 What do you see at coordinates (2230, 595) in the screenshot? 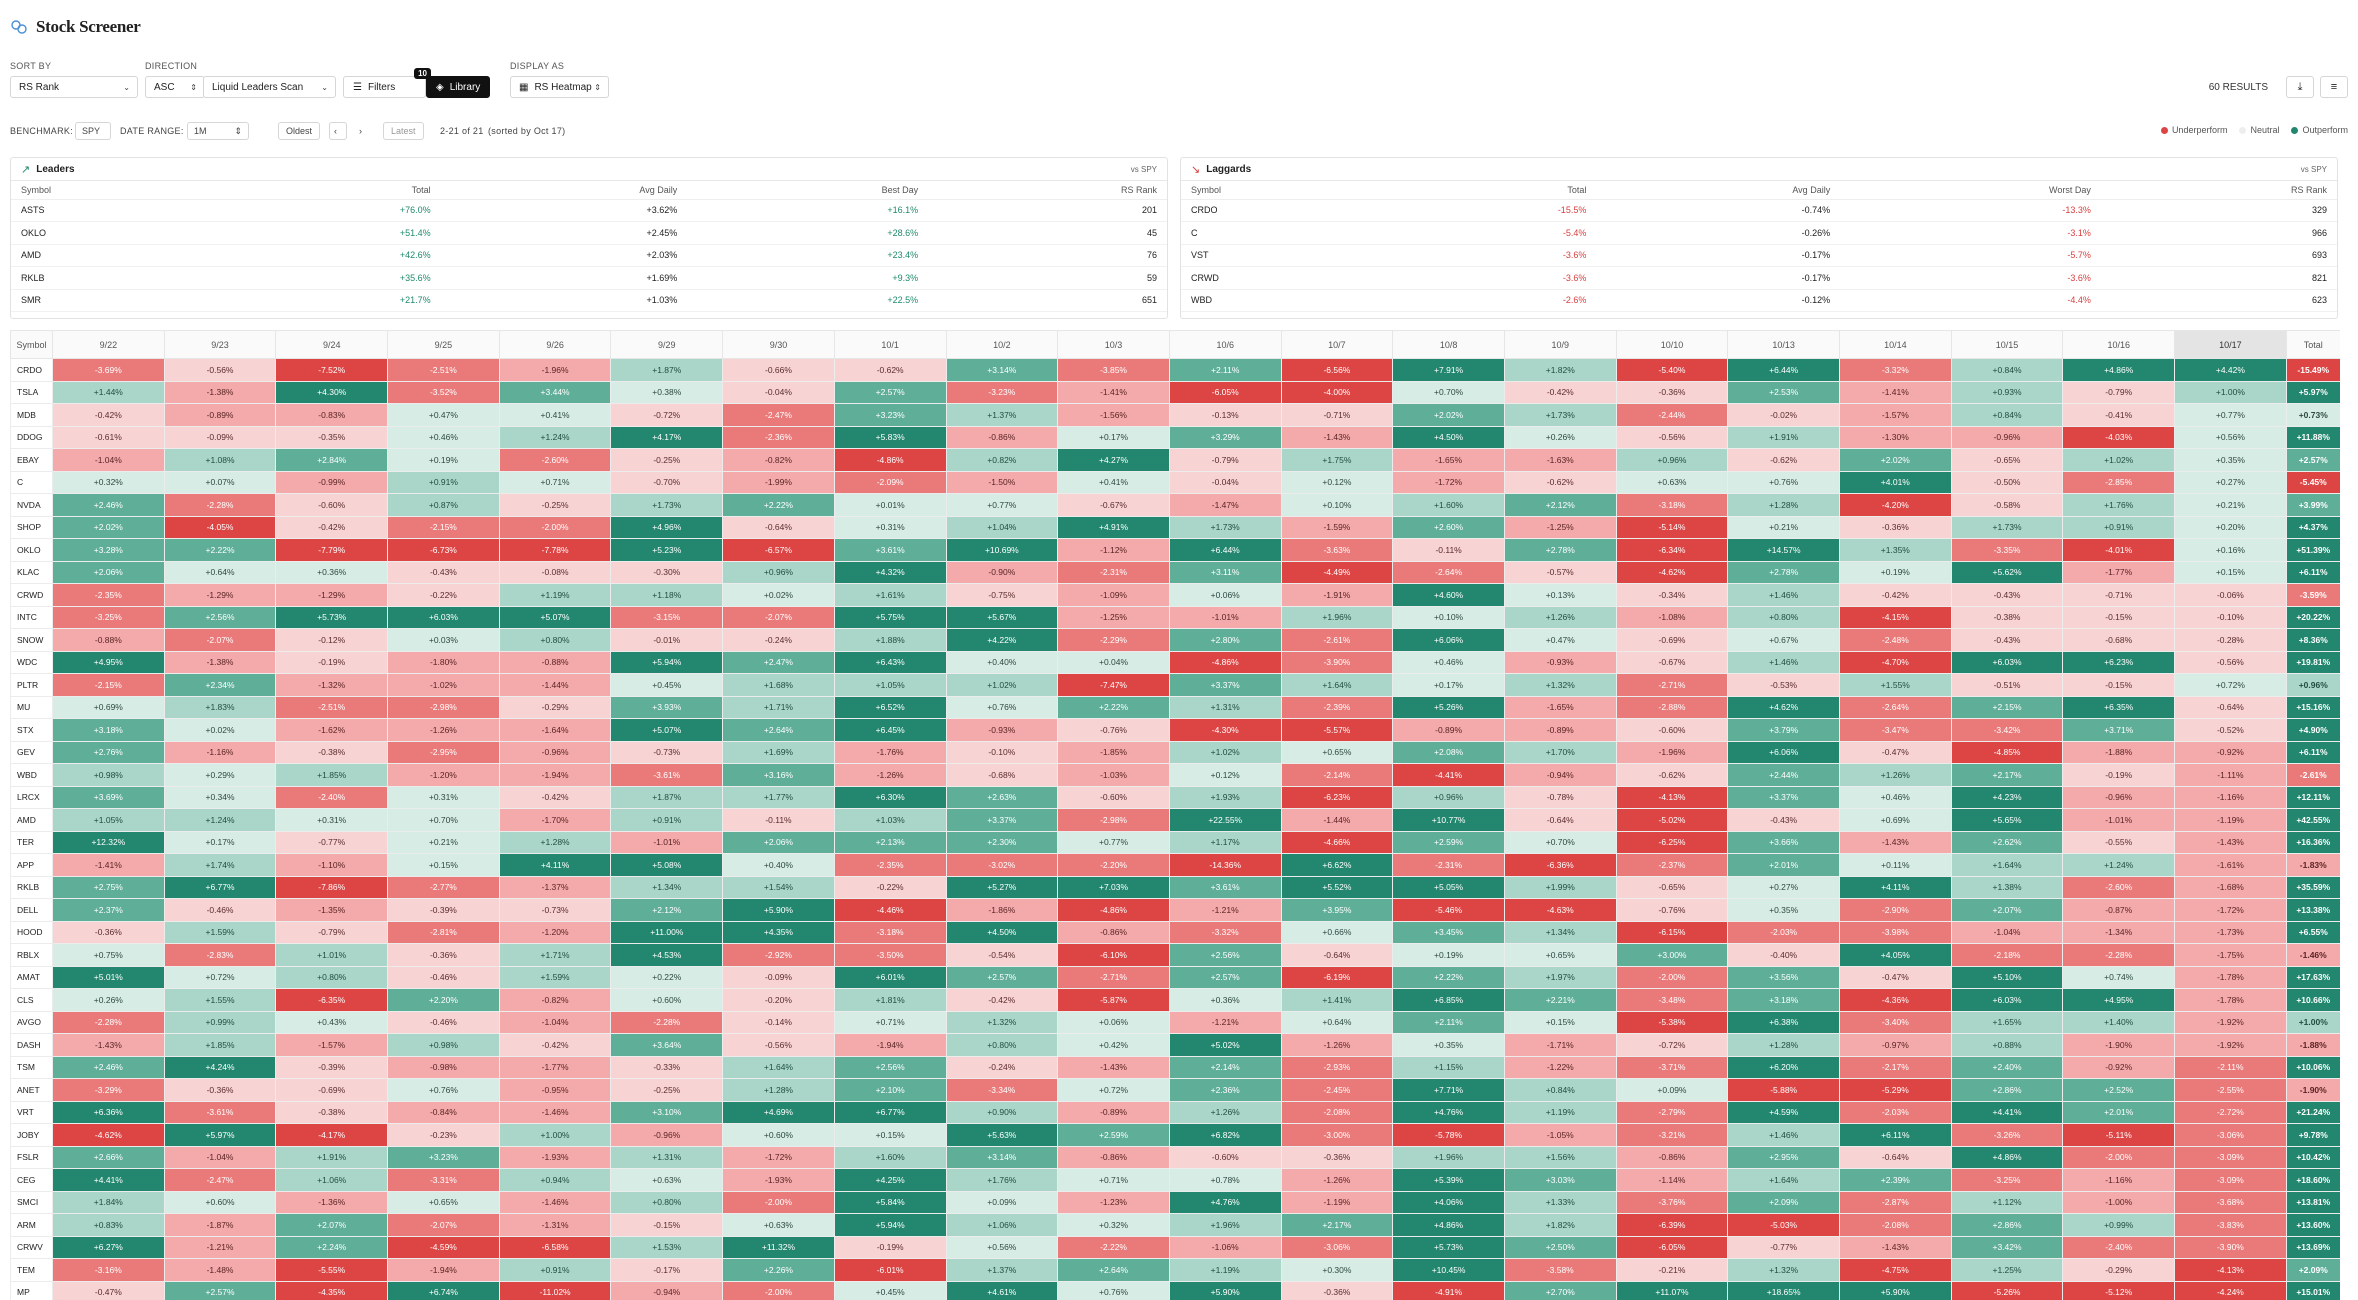
I see `heatmap-cell: -0.06%` at bounding box center [2230, 595].